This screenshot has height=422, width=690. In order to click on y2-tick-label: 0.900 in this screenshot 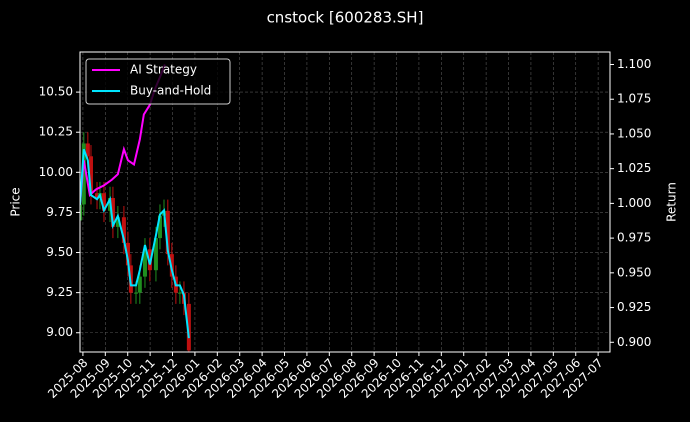, I will do `click(634, 342)`.